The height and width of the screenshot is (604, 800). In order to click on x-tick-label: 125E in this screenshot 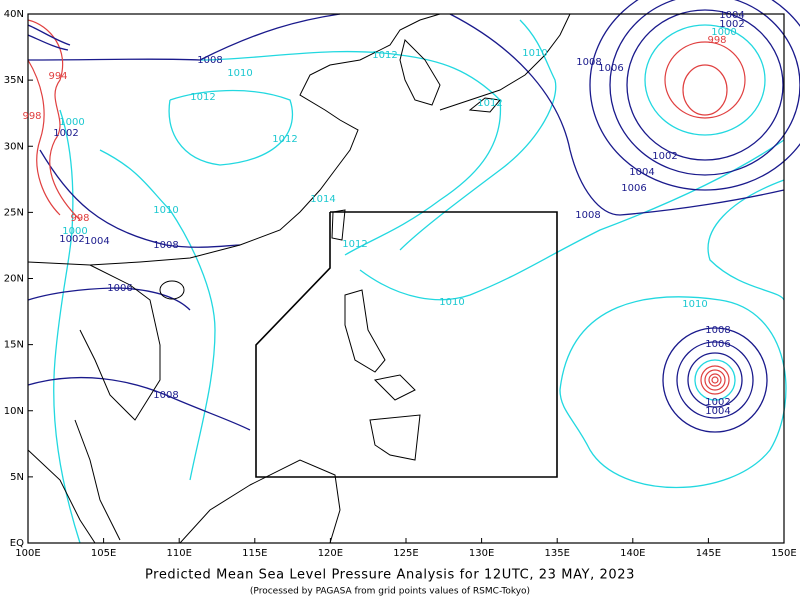, I will do `click(405, 553)`.